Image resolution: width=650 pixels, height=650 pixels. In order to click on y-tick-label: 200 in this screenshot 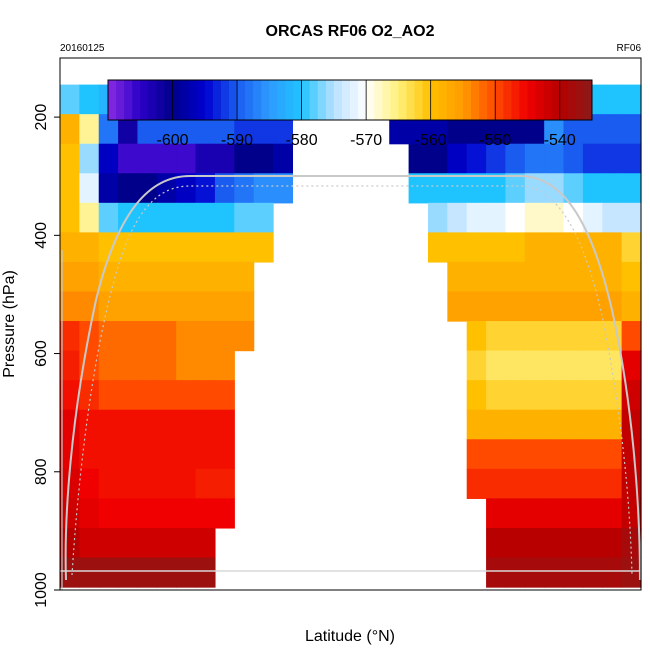, I will do `click(41, 117)`.